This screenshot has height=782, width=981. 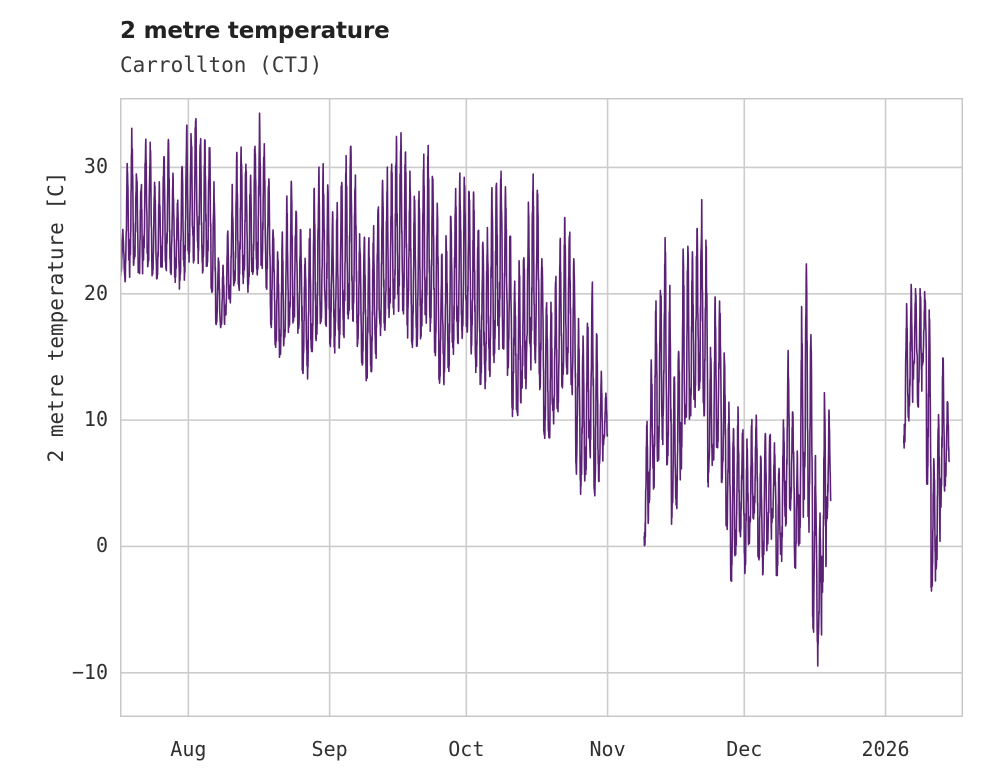 I want to click on y-tick-label: 0, so click(x=101, y=545).